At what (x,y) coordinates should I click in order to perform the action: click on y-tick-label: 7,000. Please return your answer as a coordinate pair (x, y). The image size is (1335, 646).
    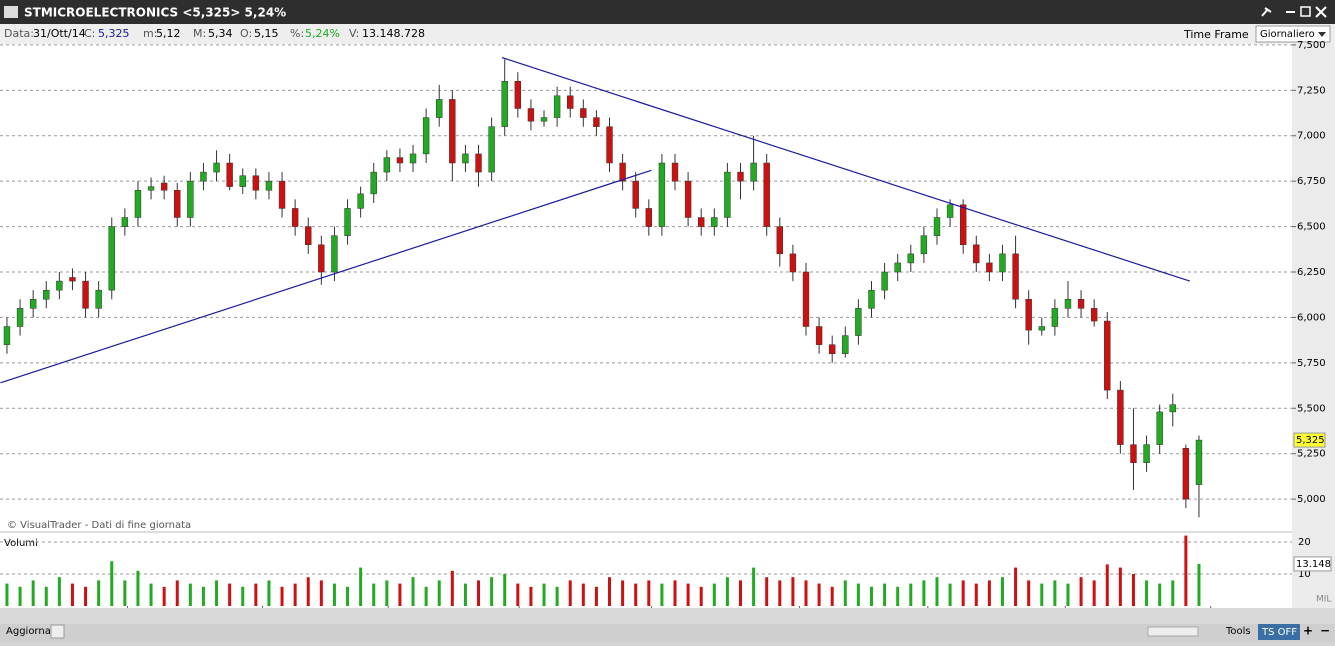
    Looking at the image, I should click on (1311, 136).